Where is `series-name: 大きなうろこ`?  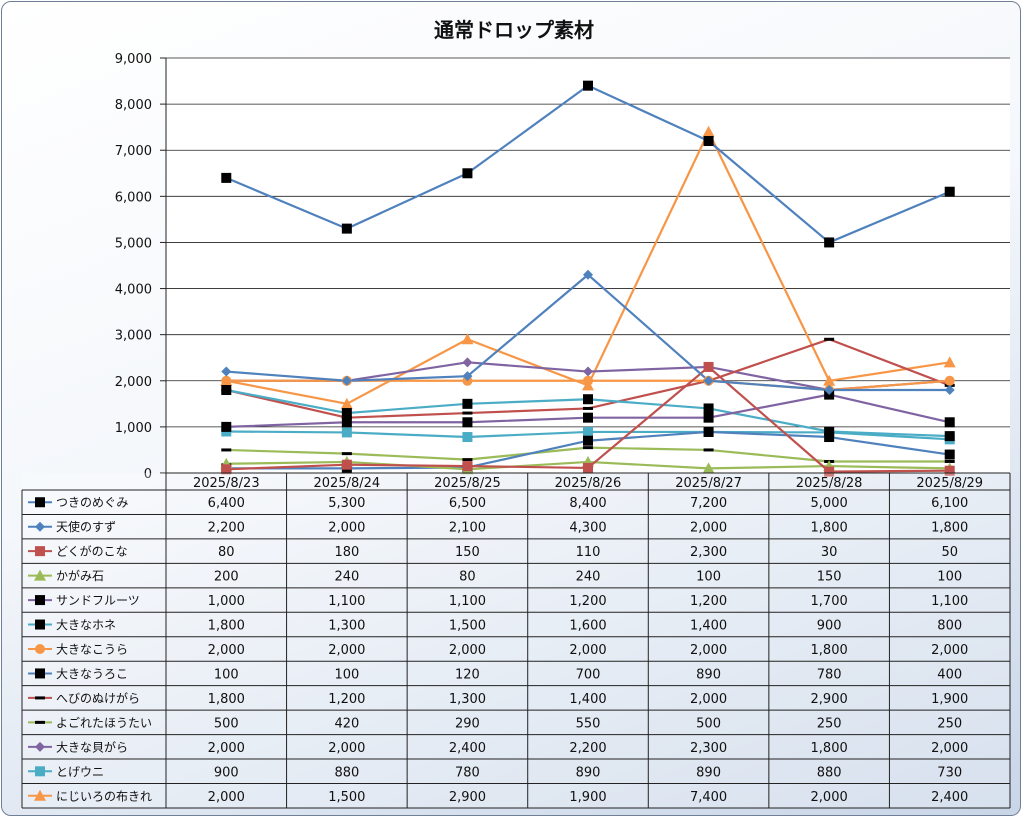 series-name: 大きなうろこ is located at coordinates (92, 674).